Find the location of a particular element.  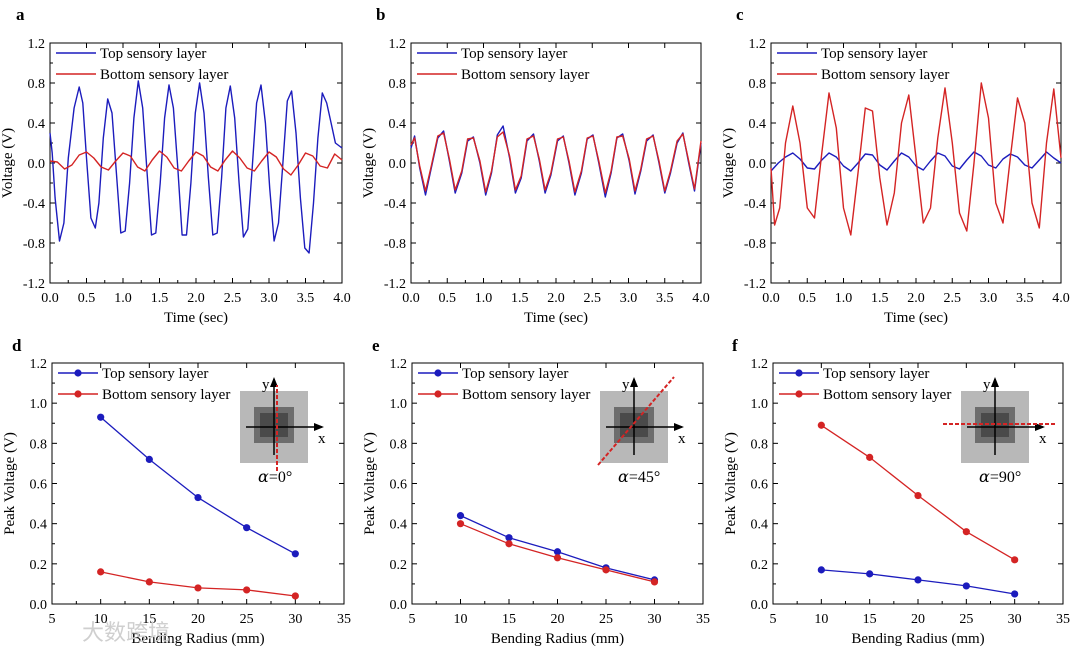

series-line-top is located at coordinates (196, 167).